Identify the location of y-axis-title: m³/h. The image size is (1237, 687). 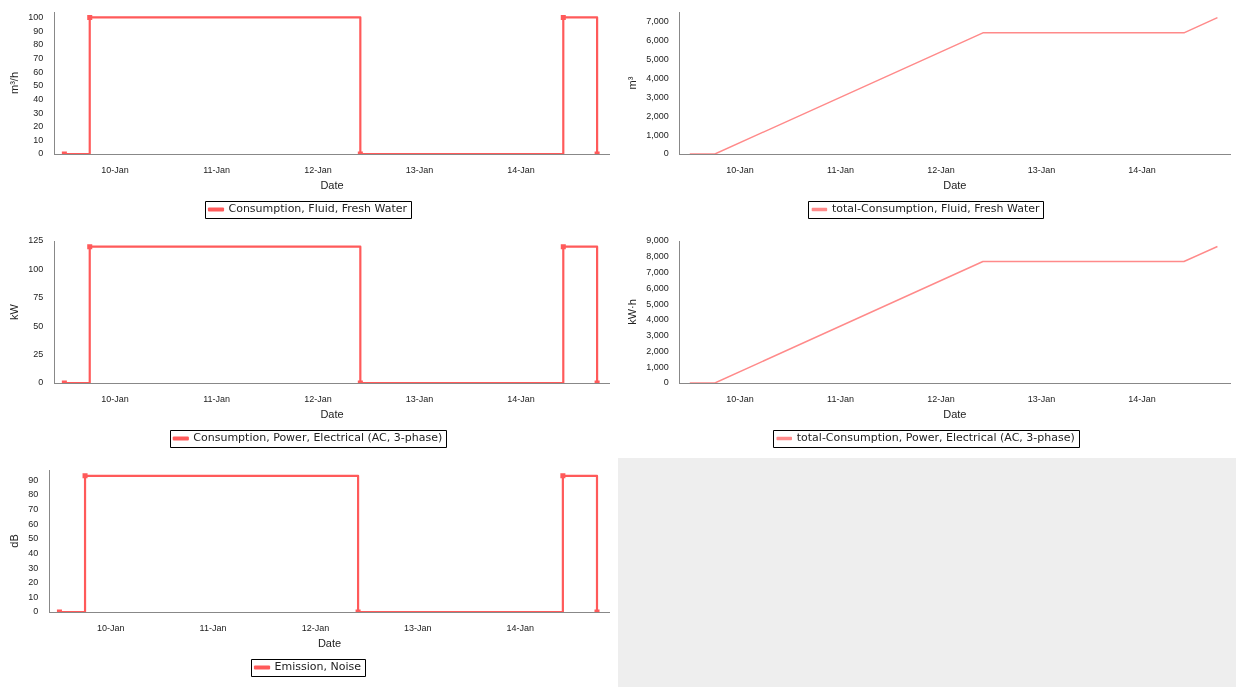
(13, 83).